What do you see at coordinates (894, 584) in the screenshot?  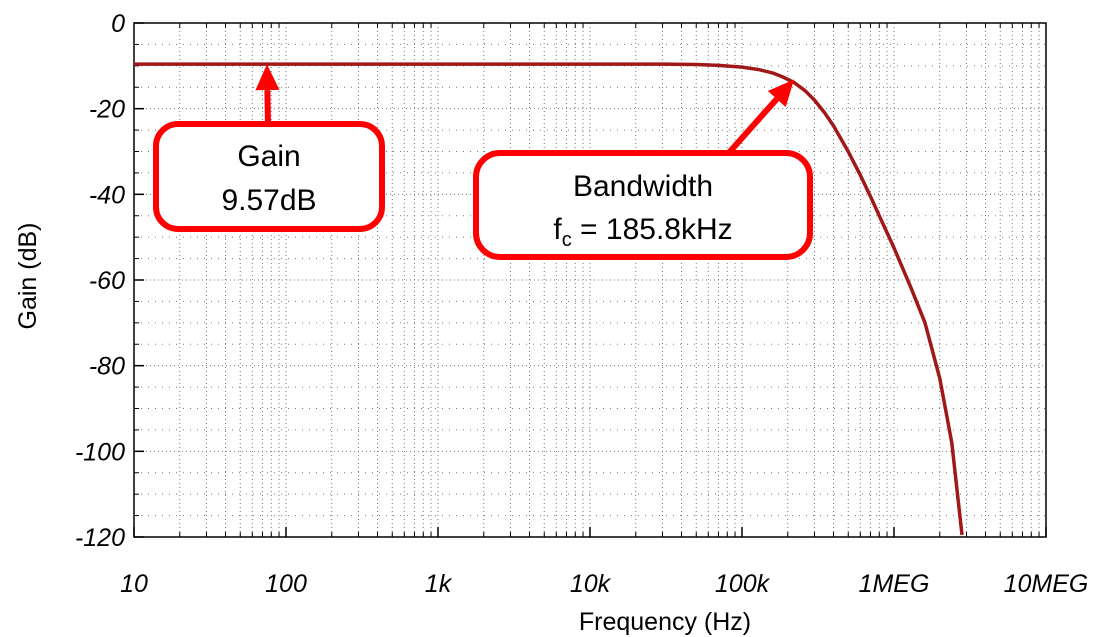 I see `x-tick-label: 1MEG` at bounding box center [894, 584].